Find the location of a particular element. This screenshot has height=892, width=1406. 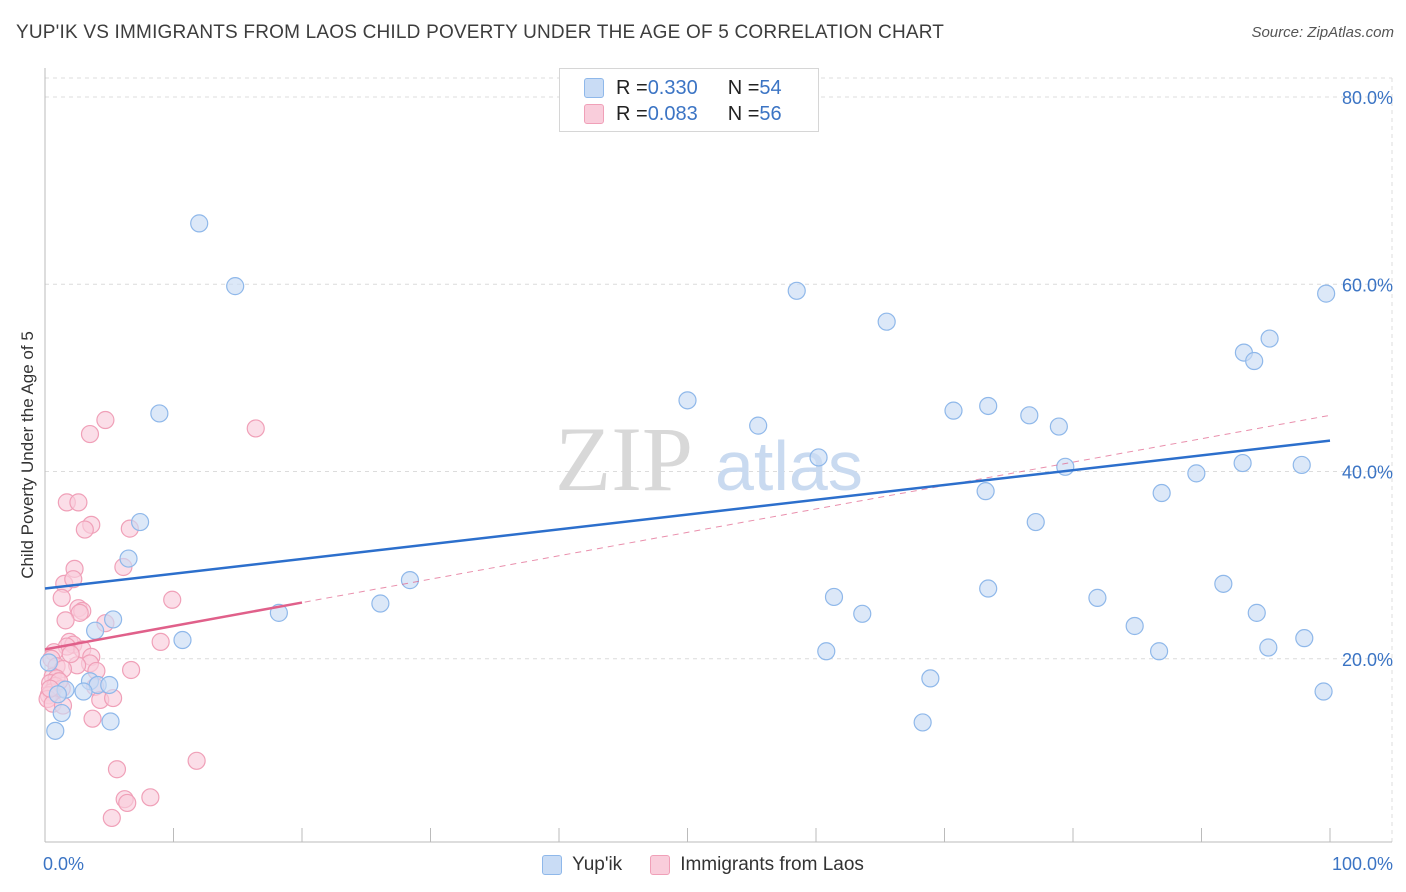

legend-label-laos: Immigrants from Laos is located at coordinates (772, 864).